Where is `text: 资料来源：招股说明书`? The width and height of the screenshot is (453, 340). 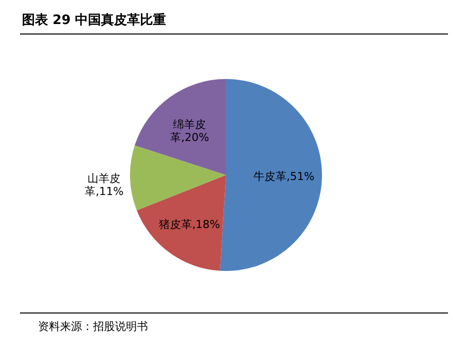 text: 资料来源：招股说明书 is located at coordinates (93, 326).